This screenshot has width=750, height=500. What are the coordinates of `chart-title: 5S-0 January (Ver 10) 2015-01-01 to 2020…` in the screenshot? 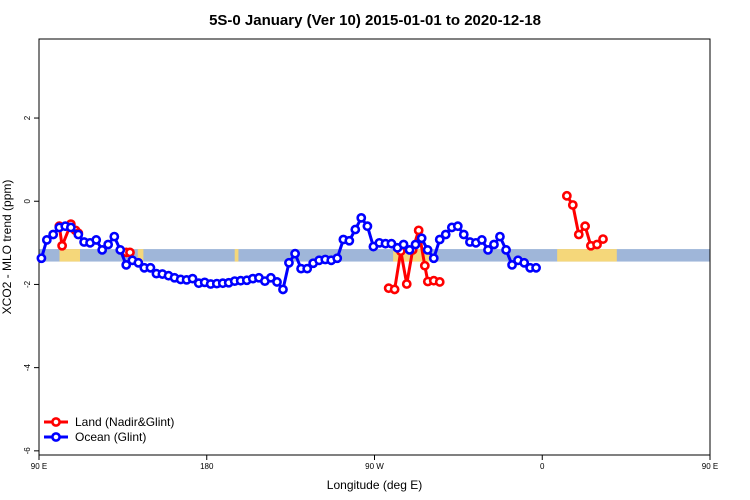 It's located at (375, 20).